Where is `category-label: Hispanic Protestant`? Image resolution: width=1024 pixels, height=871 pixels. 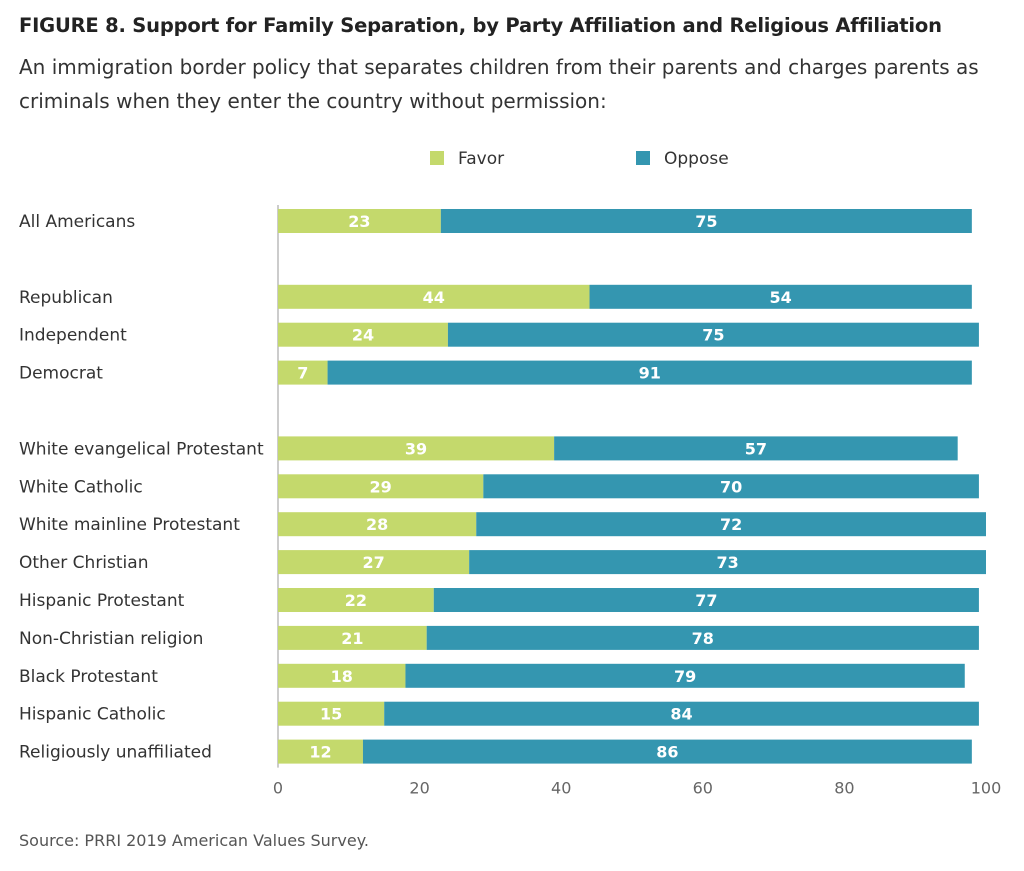
category-label: Hispanic Protestant is located at coordinates (102, 601).